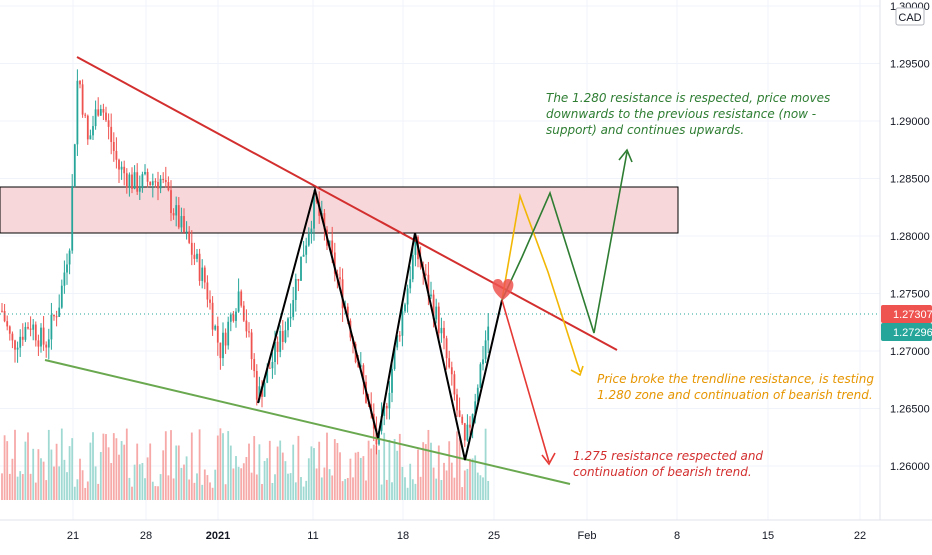 This screenshot has height=555, width=932. I want to click on price-label-box, so click(906, 314).